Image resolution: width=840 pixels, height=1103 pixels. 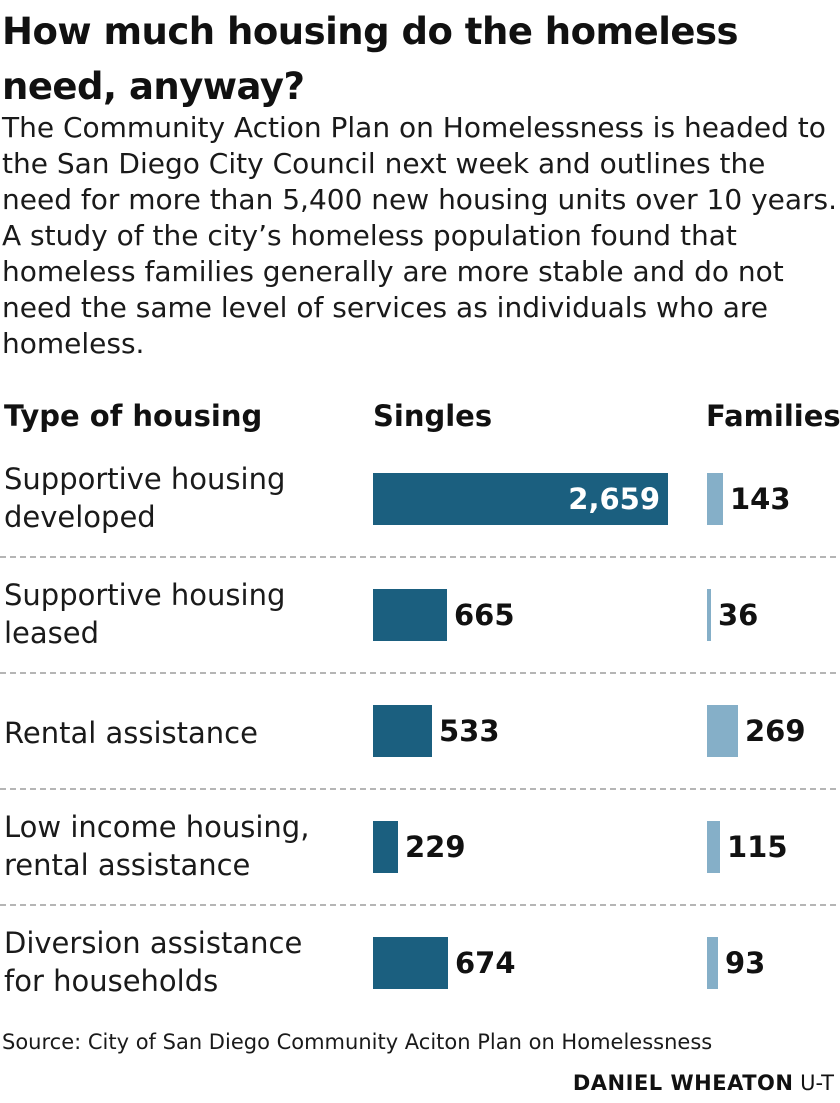 I want to click on column-header-type: Type of housing, so click(x=133, y=416).